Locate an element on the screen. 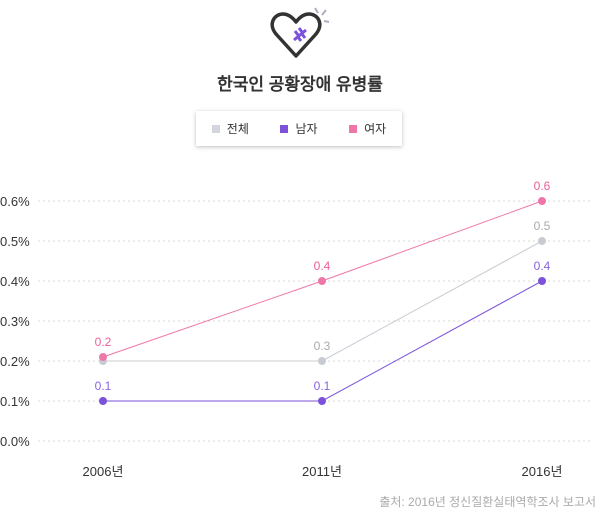  y-tick-label: 0.0% is located at coordinates (15, 441).